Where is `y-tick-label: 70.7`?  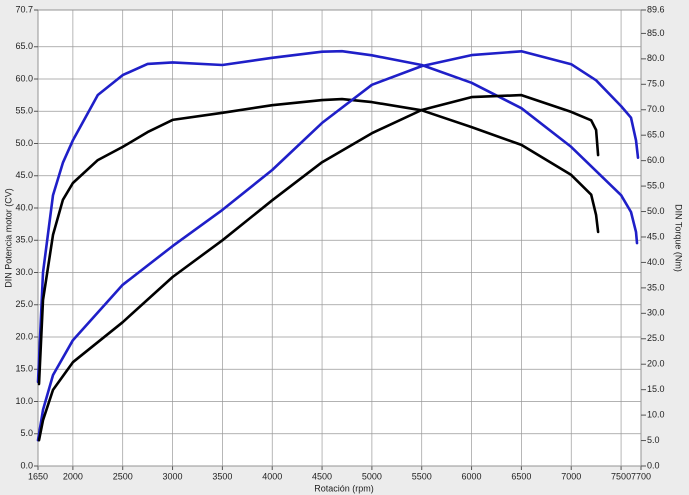 y-tick-label: 70.7 is located at coordinates (24, 9).